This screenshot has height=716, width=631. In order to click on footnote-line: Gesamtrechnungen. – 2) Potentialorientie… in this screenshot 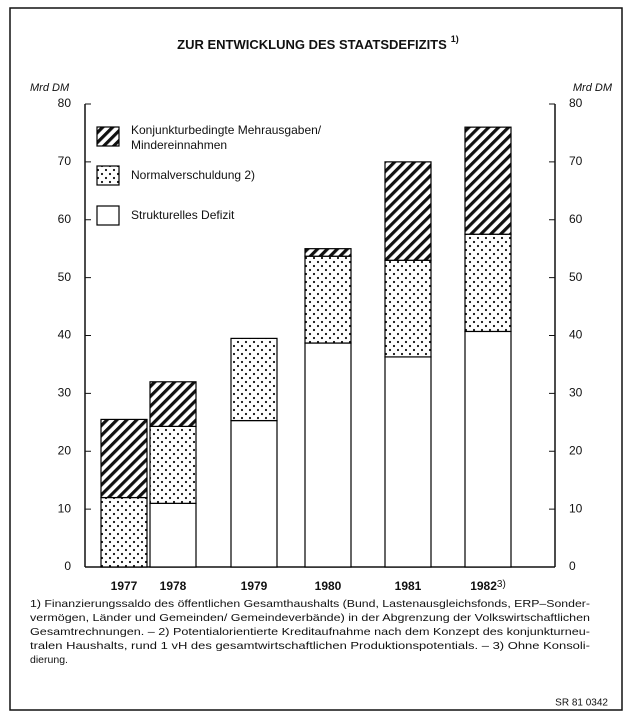, I will do `click(310, 632)`.